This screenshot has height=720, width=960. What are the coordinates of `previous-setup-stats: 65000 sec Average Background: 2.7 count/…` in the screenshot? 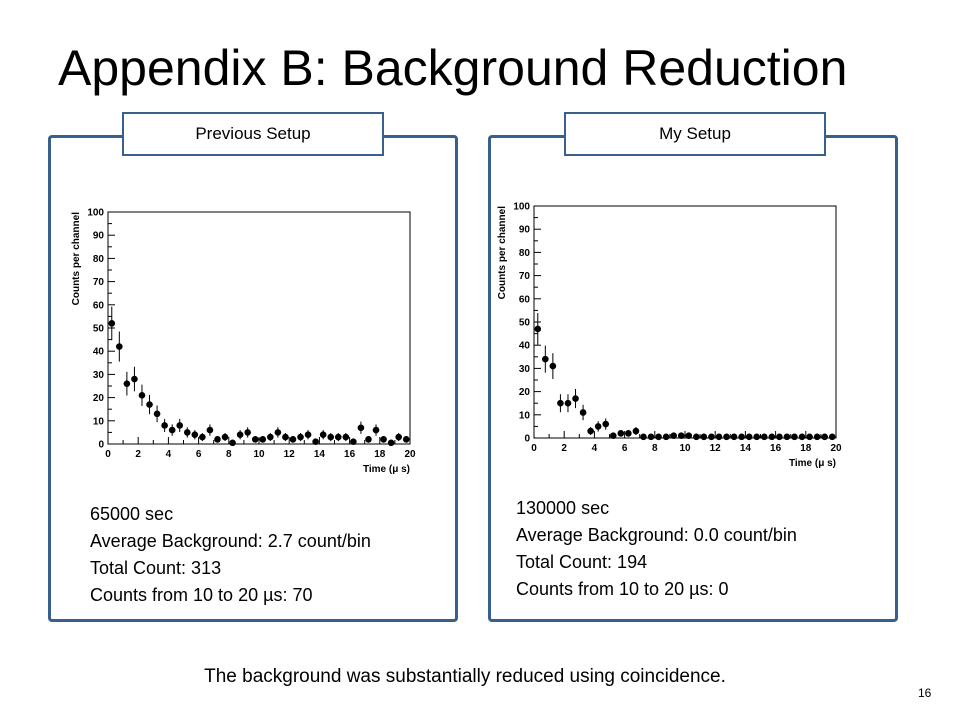 It's located at (230, 555).